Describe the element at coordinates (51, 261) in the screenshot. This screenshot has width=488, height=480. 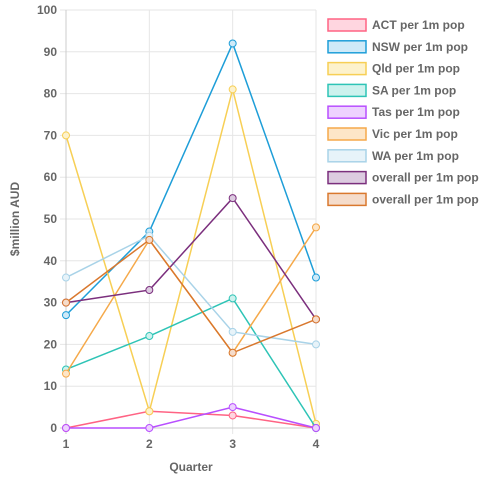
I see `y-tick-label: 40` at that location.